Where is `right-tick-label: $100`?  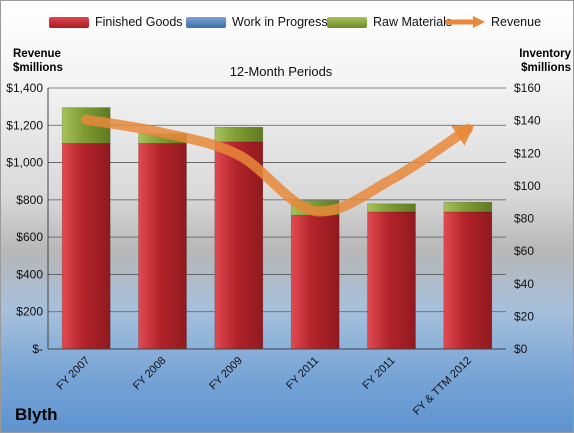
right-tick-label: $100 is located at coordinates (527, 186).